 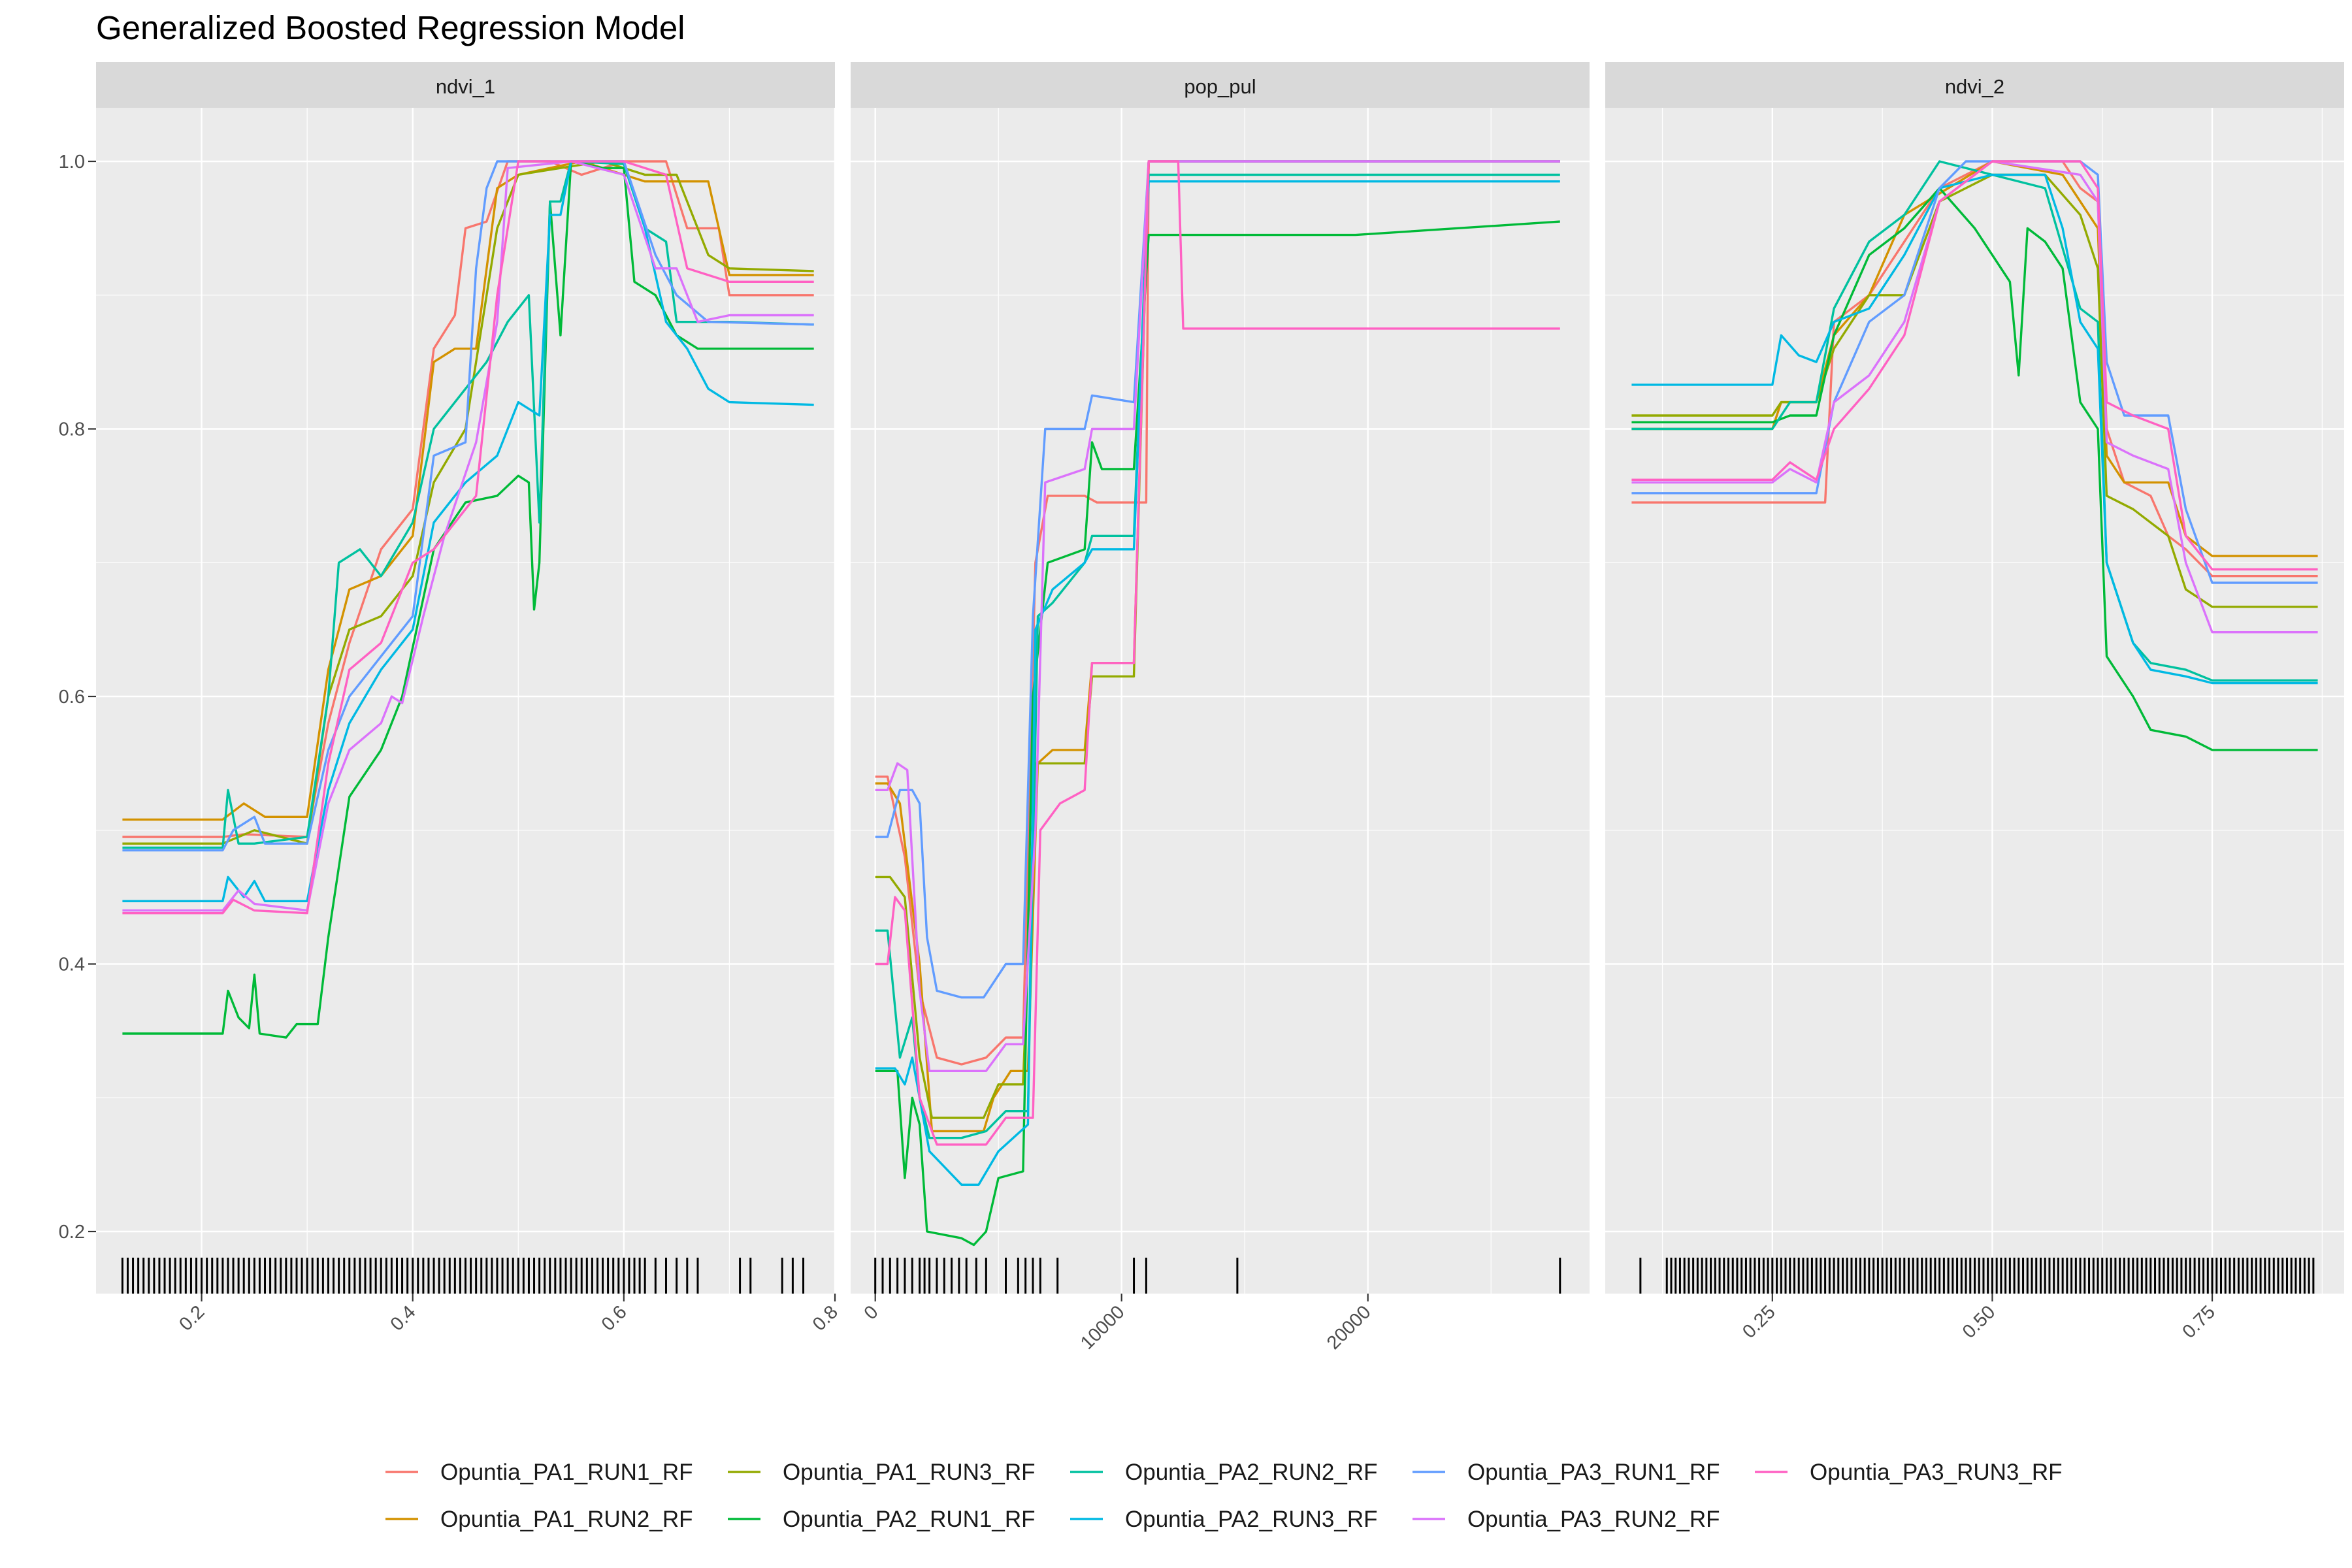 I want to click on x-tick-label: 0.50, so click(x=1979, y=1322).